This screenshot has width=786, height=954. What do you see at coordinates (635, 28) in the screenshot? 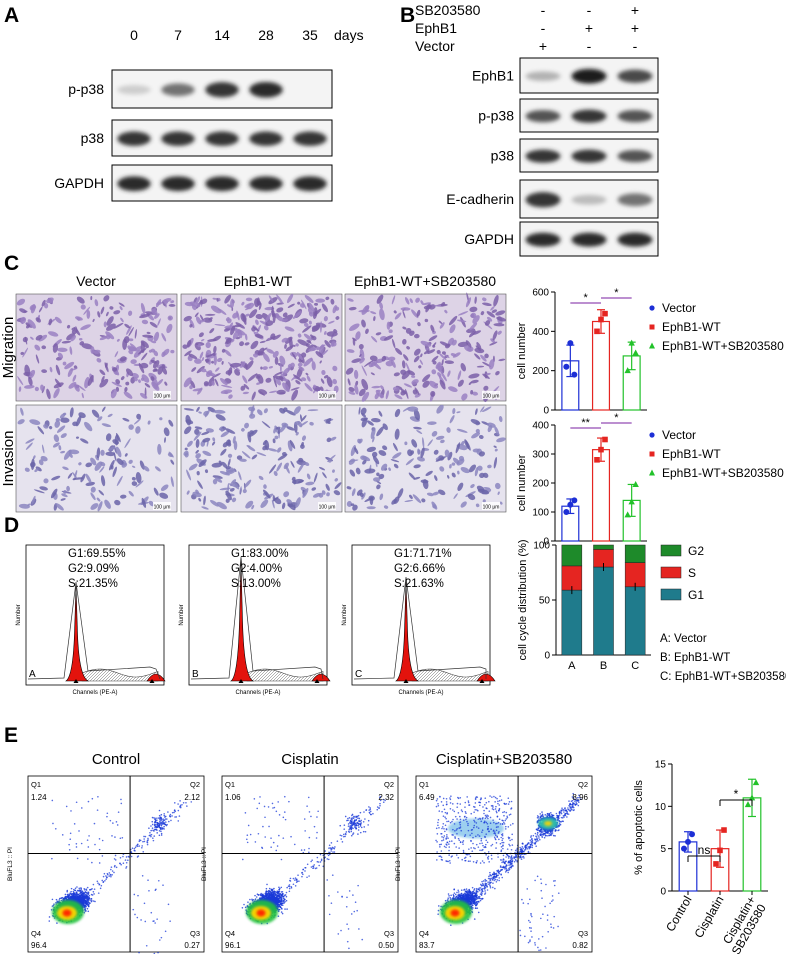
I see `condition-sign: +` at bounding box center [635, 28].